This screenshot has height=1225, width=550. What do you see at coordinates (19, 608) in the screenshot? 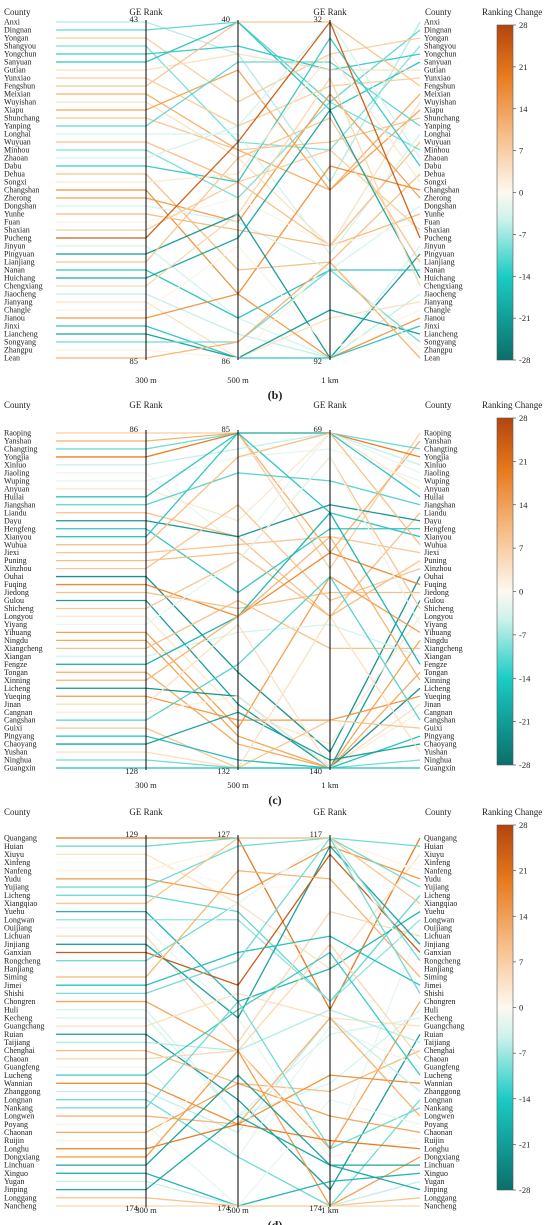
I see `county-label-left: Shicheng` at bounding box center [19, 608].